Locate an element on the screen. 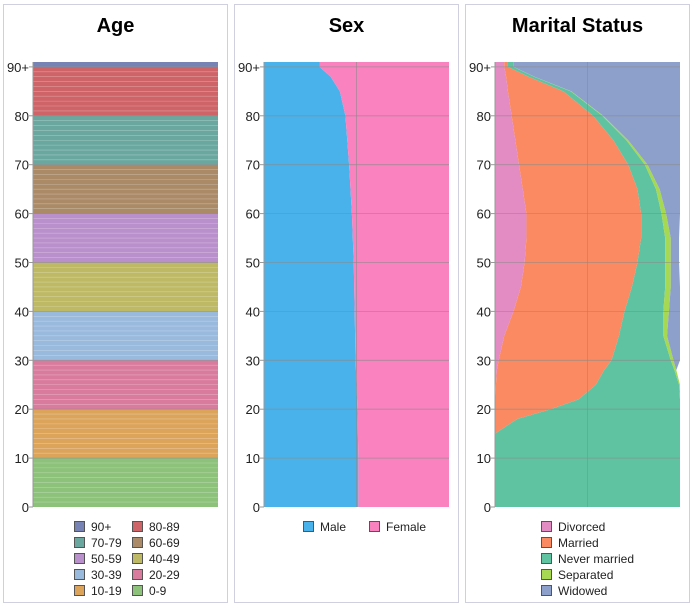  legend-label: Never married is located at coordinates (596, 559).